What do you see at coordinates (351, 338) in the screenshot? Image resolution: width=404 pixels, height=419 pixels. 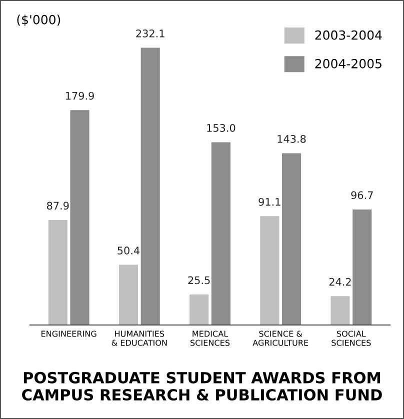 I see `x-tick-label: SOCIAL SCIENCES` at bounding box center [351, 338].